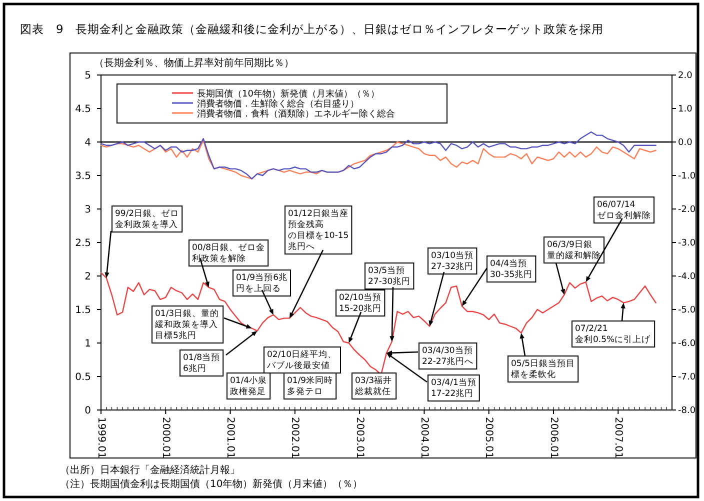 The image size is (704, 501). I want to click on x-tick-label: 2001.01, so click(230, 437).